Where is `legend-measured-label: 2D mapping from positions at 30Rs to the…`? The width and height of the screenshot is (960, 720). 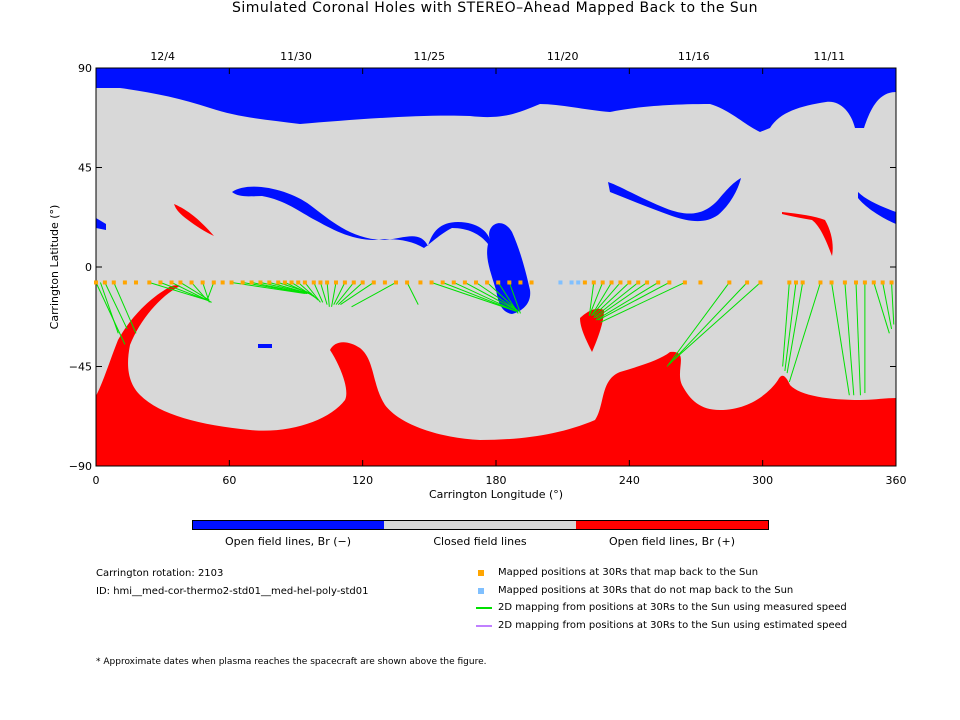 legend-measured-label: 2D mapping from positions at 30Rs to the… is located at coordinates (672, 607).